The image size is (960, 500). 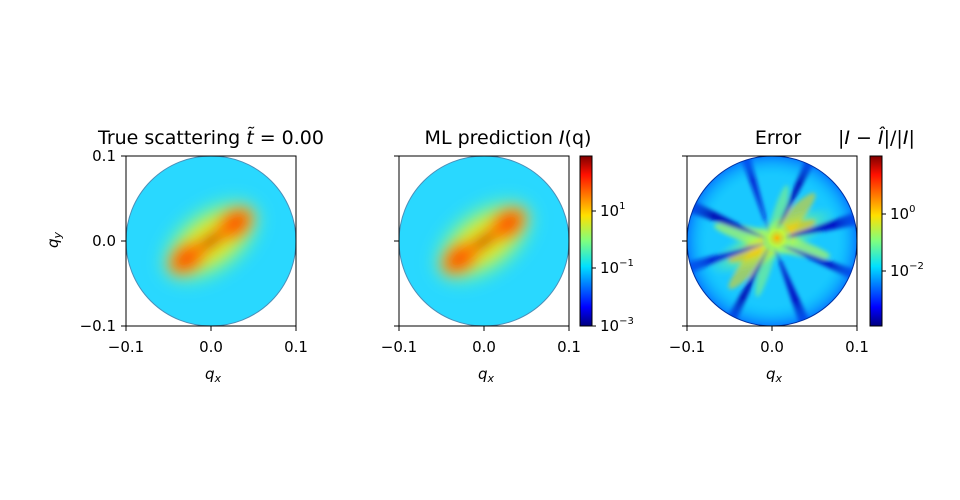 What do you see at coordinates (606, 245) in the screenshot?
I see `colorbar-prediction: 10¹ 10⁻¹ 10⁻³` at bounding box center [606, 245].